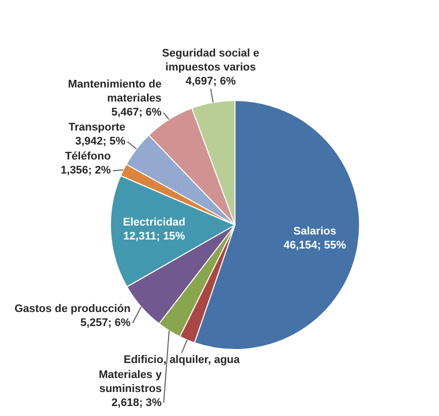  I want to click on slice-label: Salarios, so click(314, 231).